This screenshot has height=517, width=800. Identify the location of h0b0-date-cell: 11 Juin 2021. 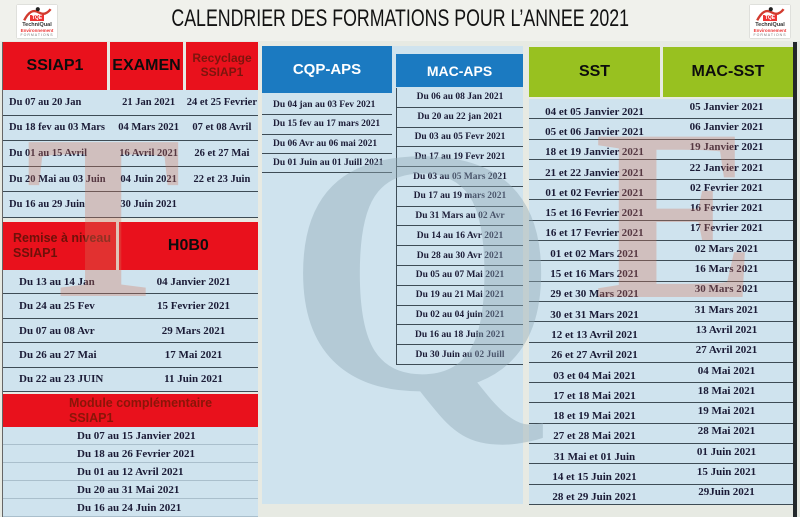
(193, 379).